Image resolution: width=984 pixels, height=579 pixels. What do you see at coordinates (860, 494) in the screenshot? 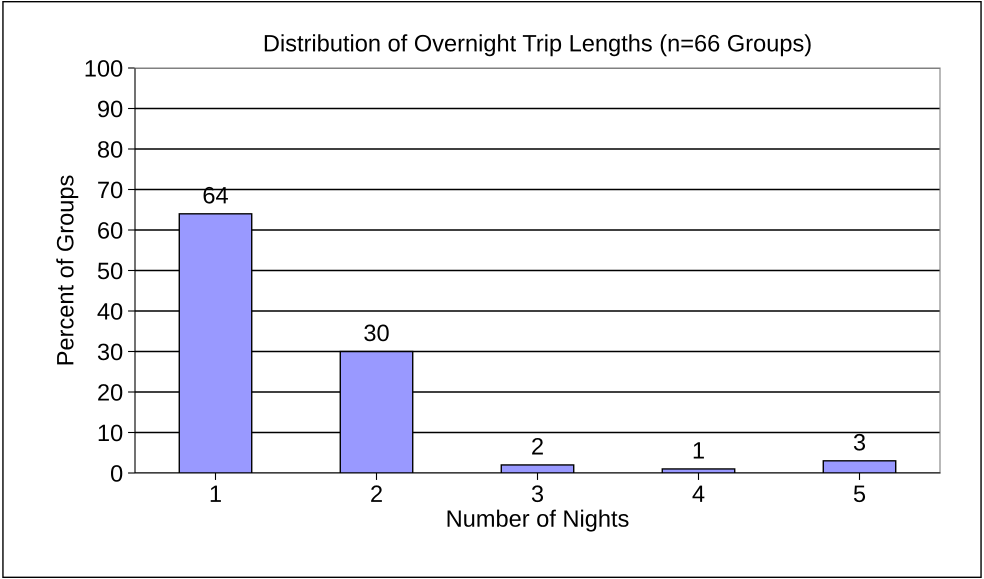
I see `x-tick-label: 5` at bounding box center [860, 494].